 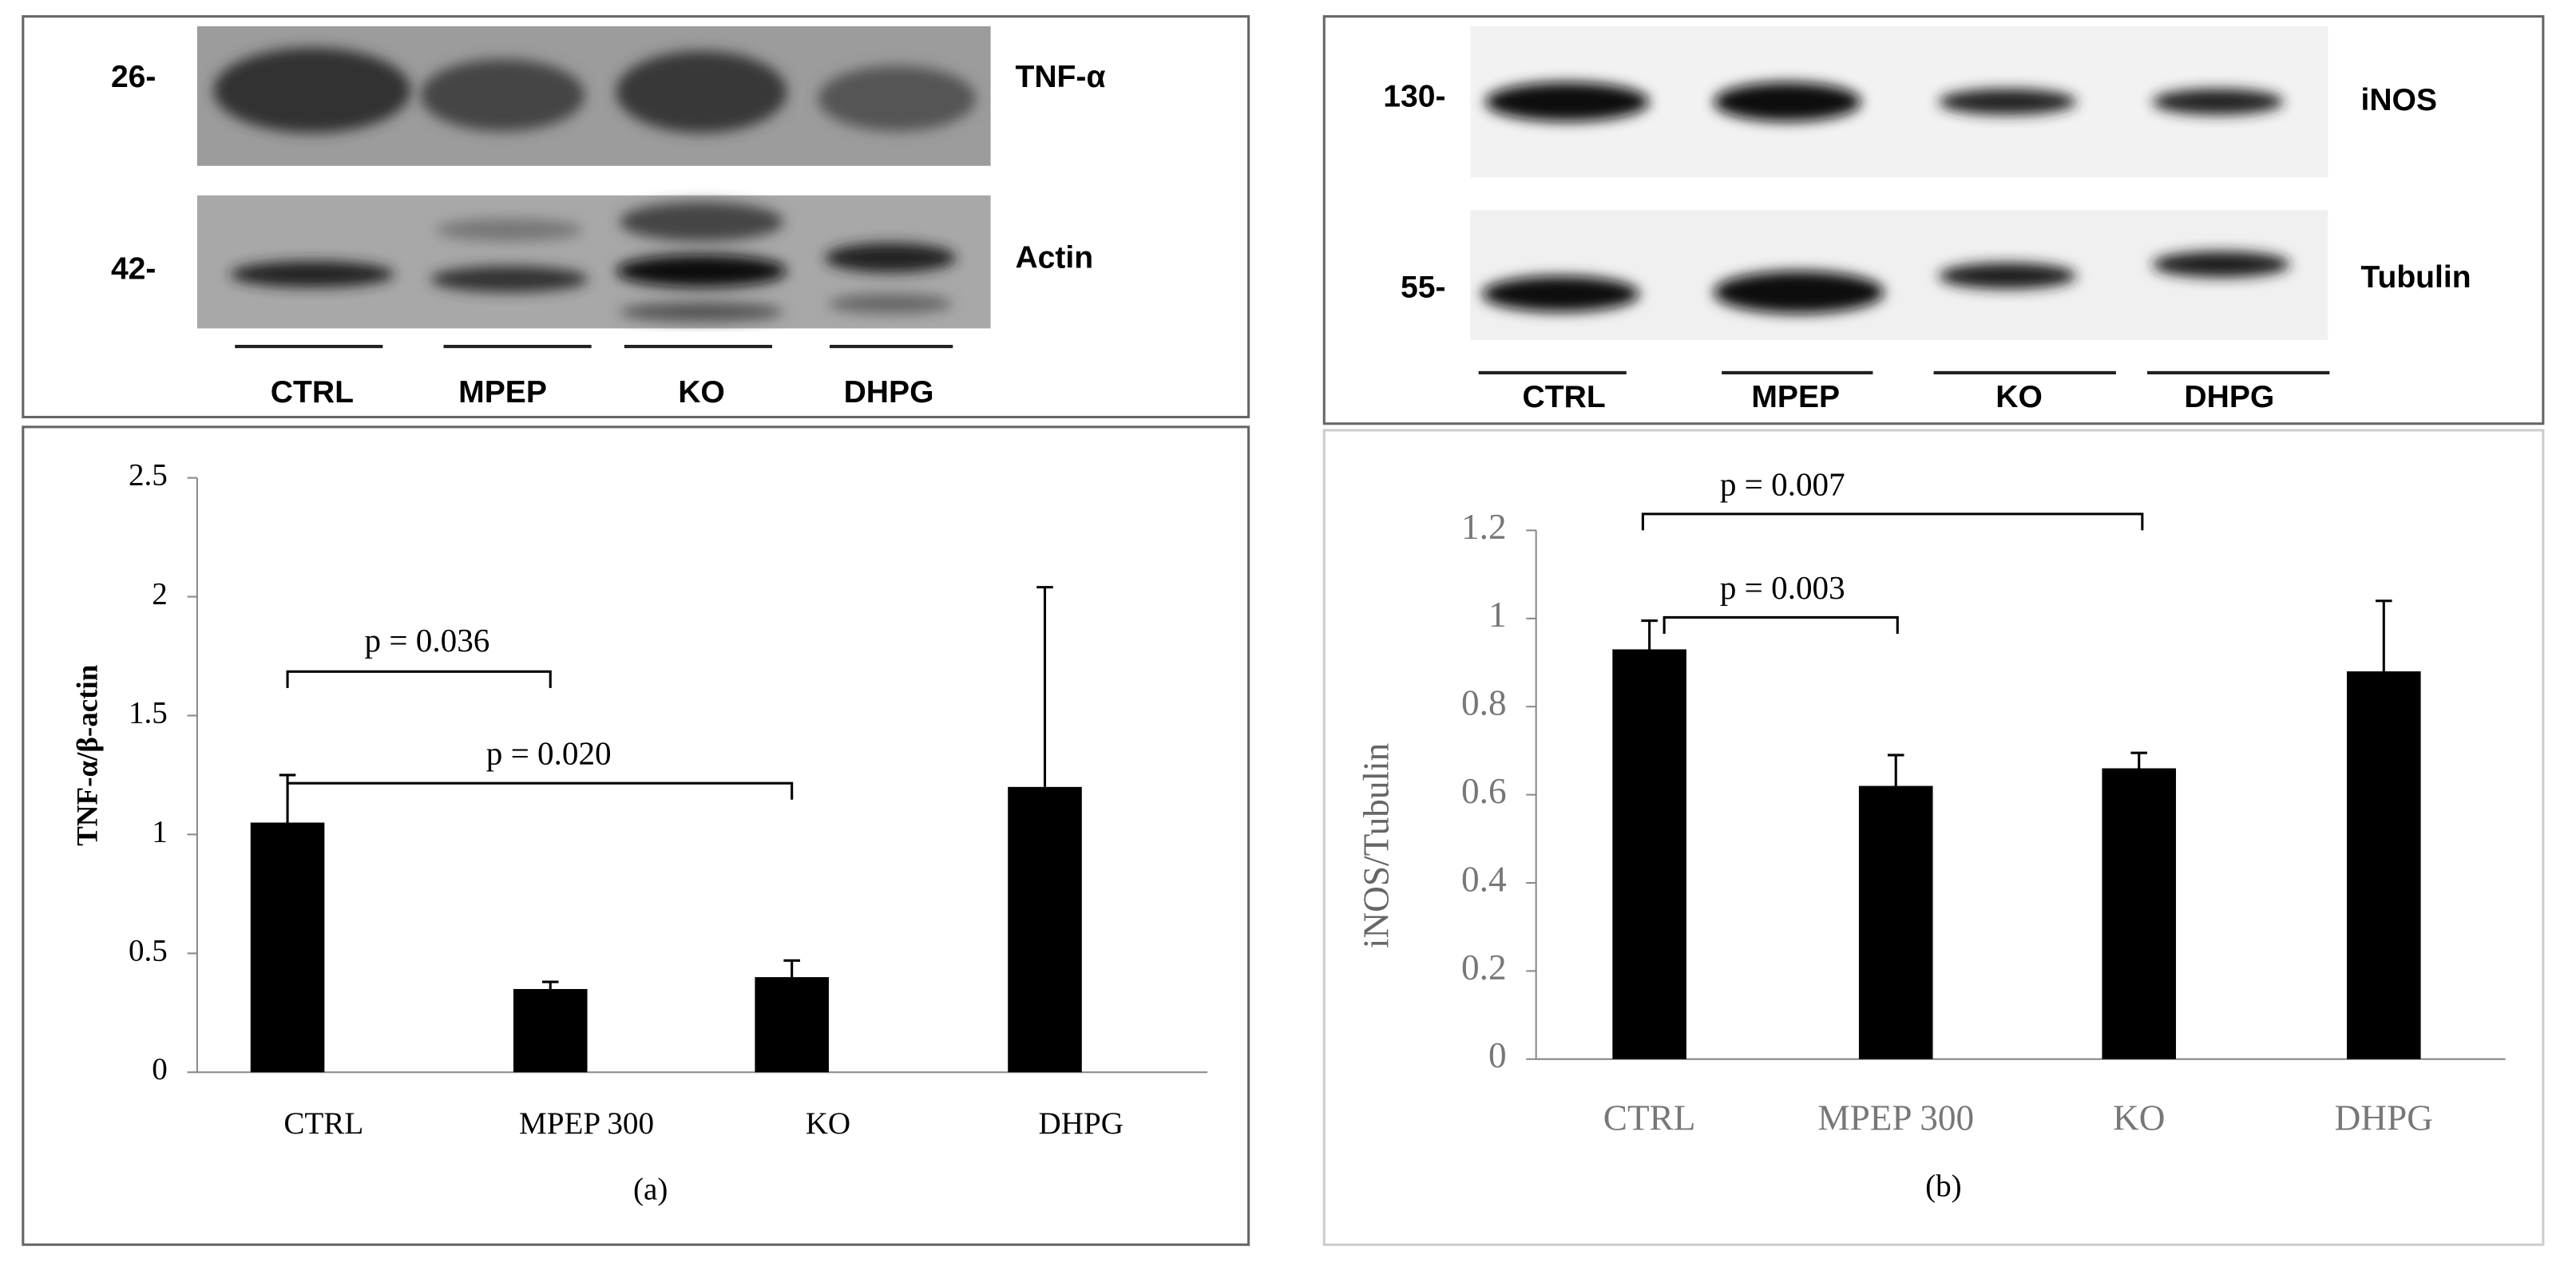 I want to click on annotation: p = 0.003, so click(x=1783, y=587).